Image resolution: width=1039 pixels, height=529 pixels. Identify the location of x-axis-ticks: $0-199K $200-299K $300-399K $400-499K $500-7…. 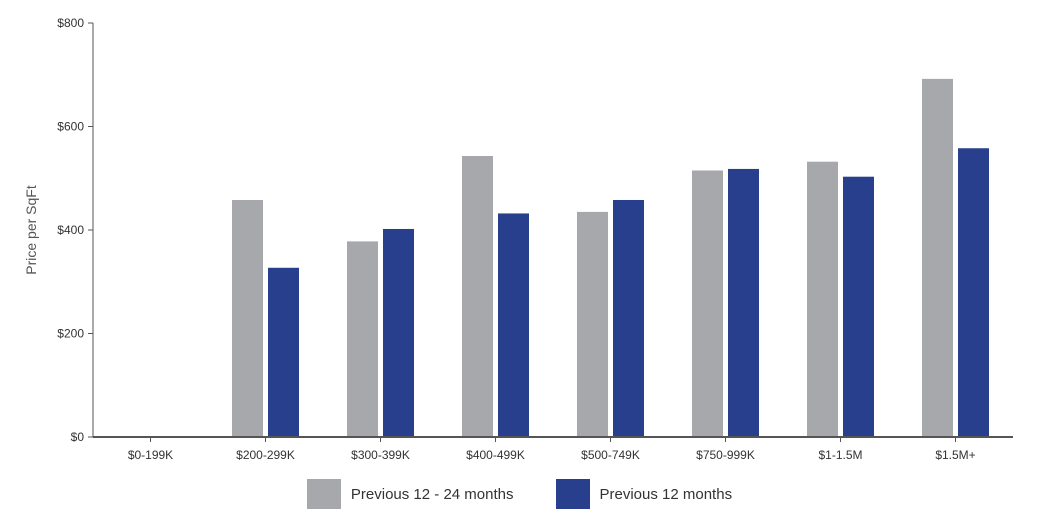
(552, 449).